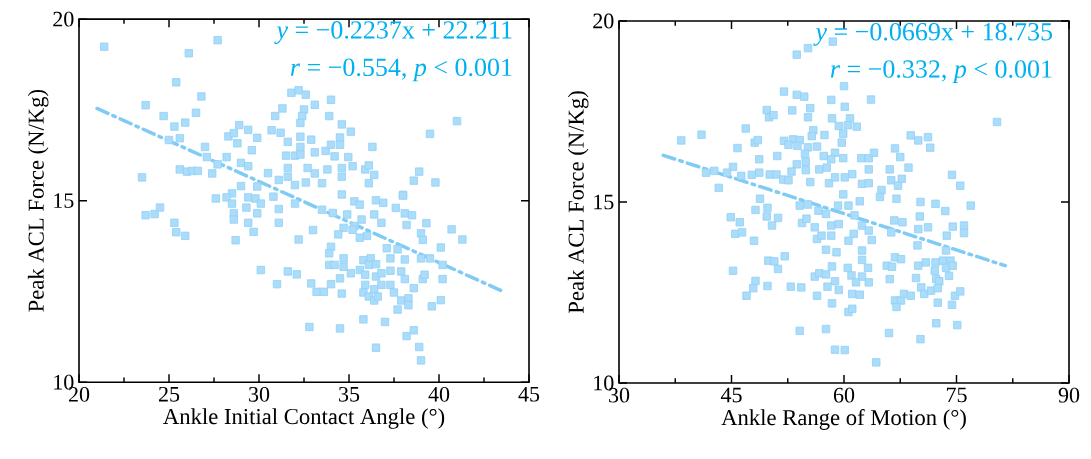  Describe the element at coordinates (439, 394) in the screenshot. I see `x-tick-label: 40` at that location.